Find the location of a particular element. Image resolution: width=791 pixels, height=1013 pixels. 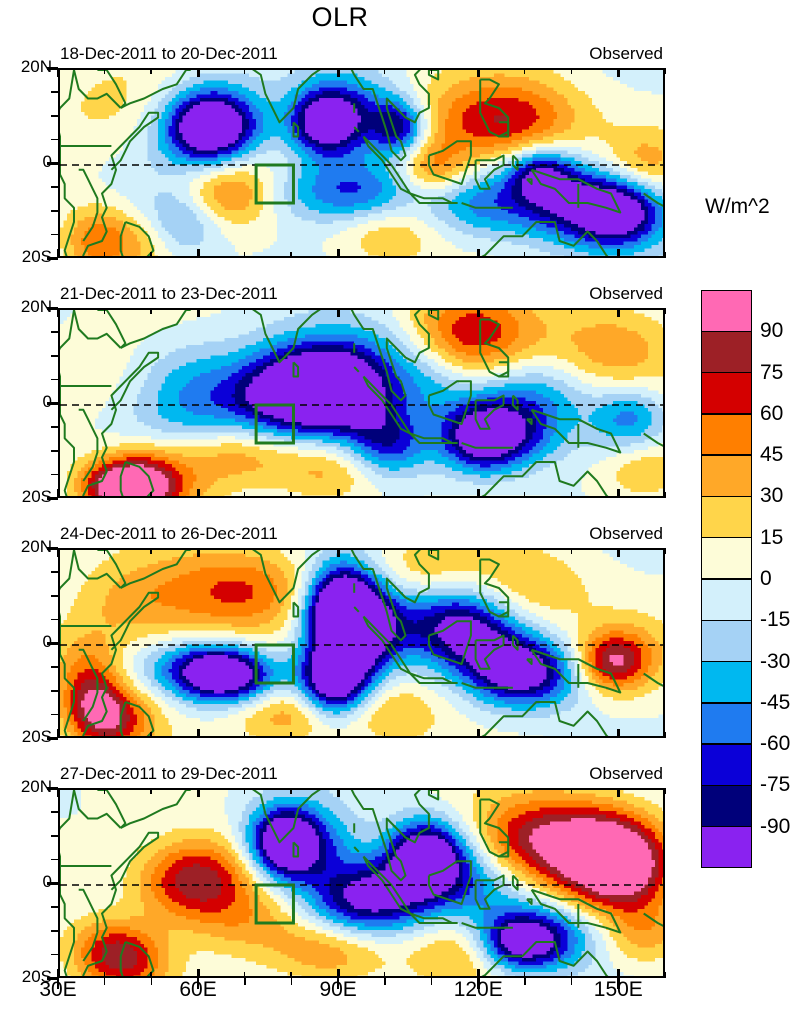

colorbar-units-label: W/m^2 is located at coordinates (737, 207).